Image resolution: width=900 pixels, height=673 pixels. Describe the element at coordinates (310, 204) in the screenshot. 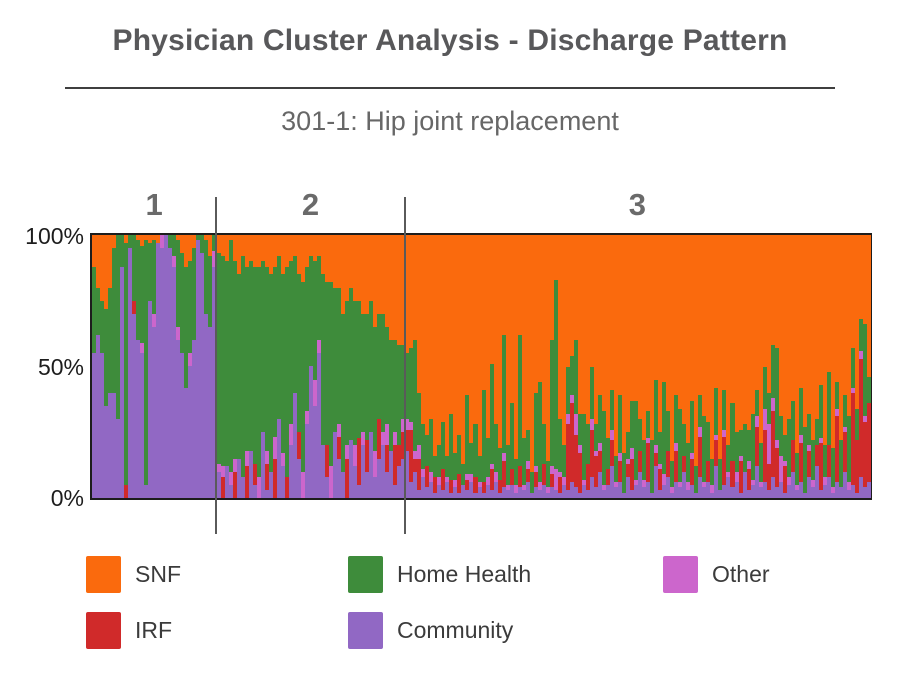

I see `cluster-label-2: 2` at that location.